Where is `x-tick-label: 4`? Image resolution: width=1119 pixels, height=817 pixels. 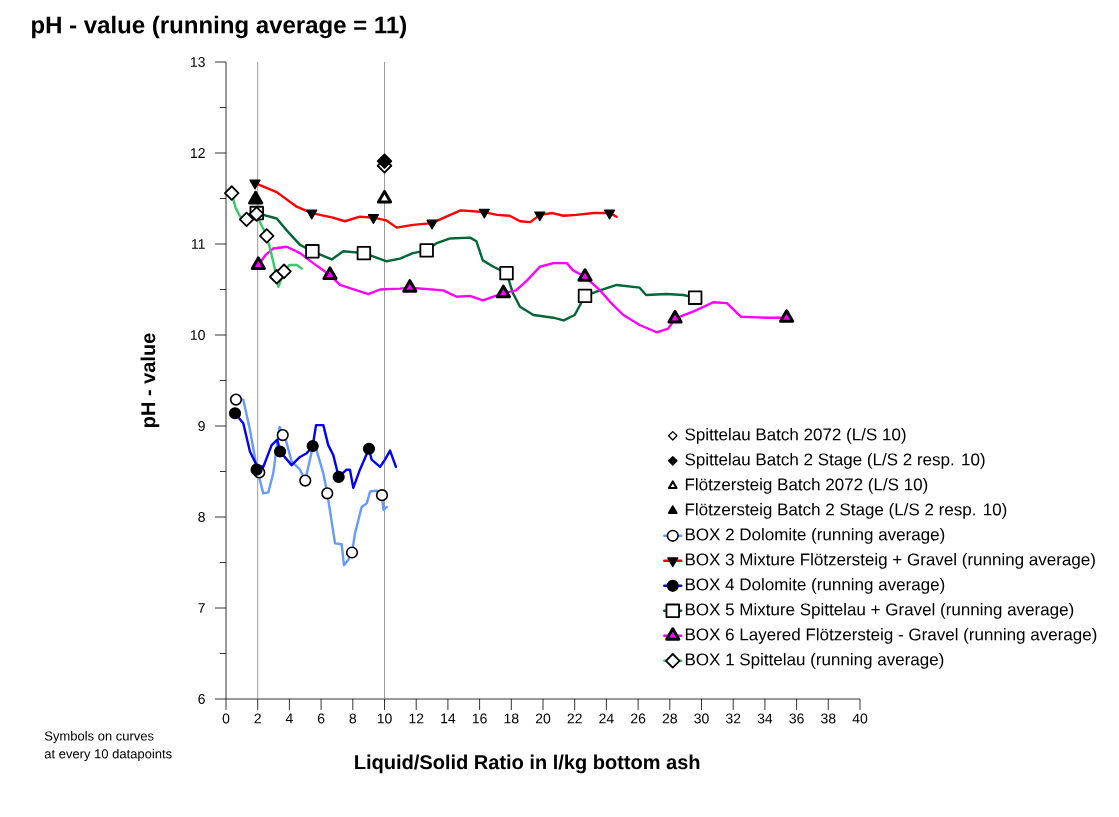 x-tick-label: 4 is located at coordinates (289, 718).